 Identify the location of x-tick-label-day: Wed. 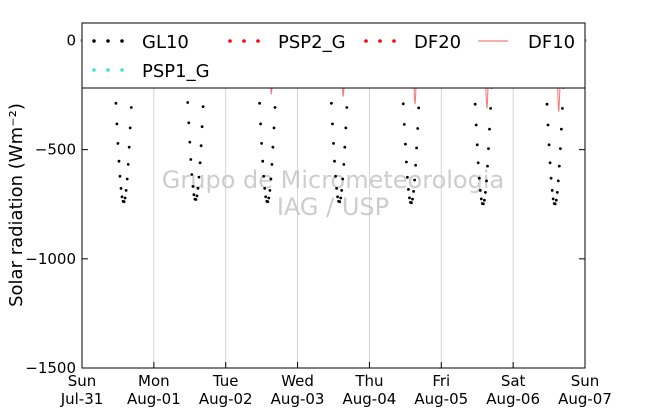
(297, 381).